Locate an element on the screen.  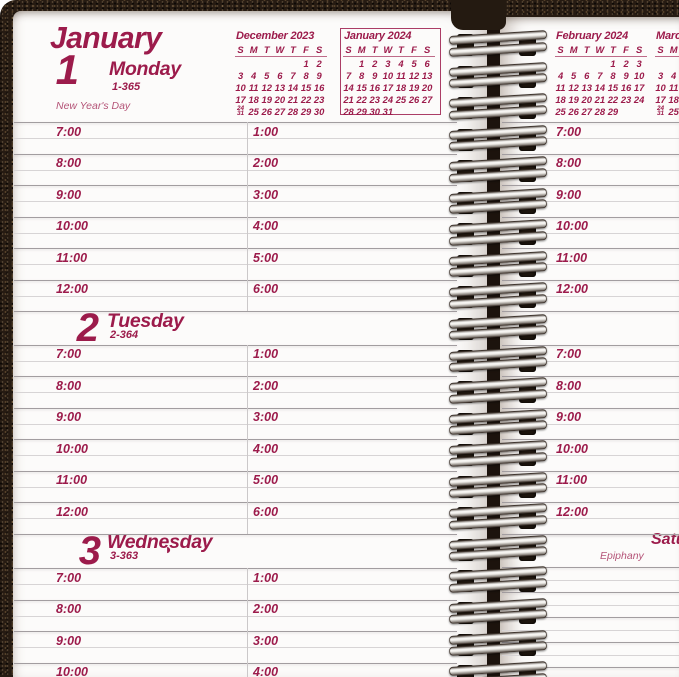
mini-calendar-title: February 2024 is located at coordinates (592, 36).